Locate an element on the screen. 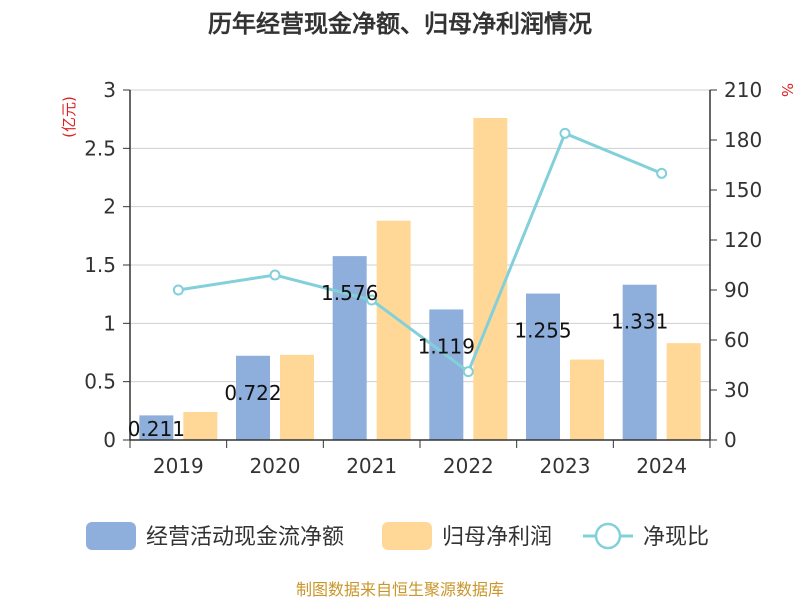 The width and height of the screenshot is (800, 600). y-axis-unit-label: (亿元) is located at coordinates (69, 117).